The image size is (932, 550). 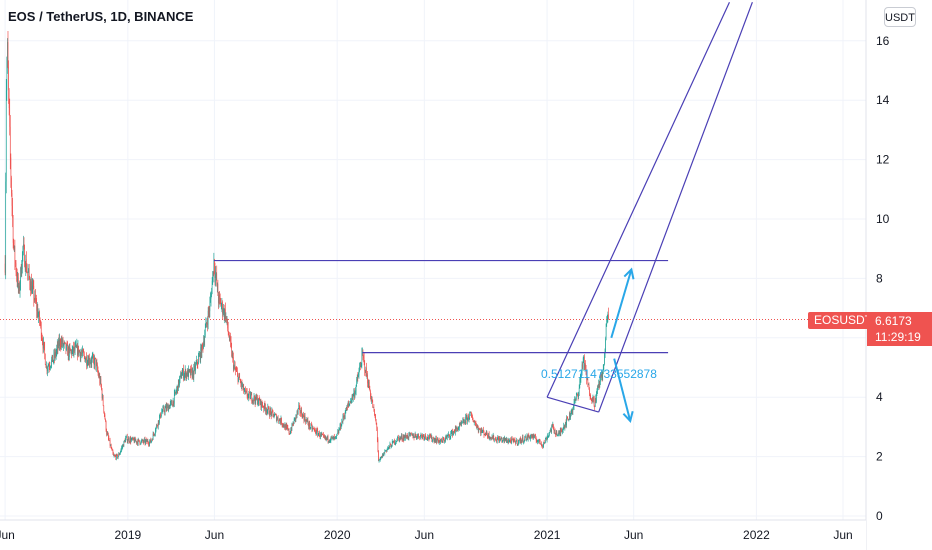 What do you see at coordinates (900, 17) in the screenshot?
I see `currency-button: USDT` at bounding box center [900, 17].